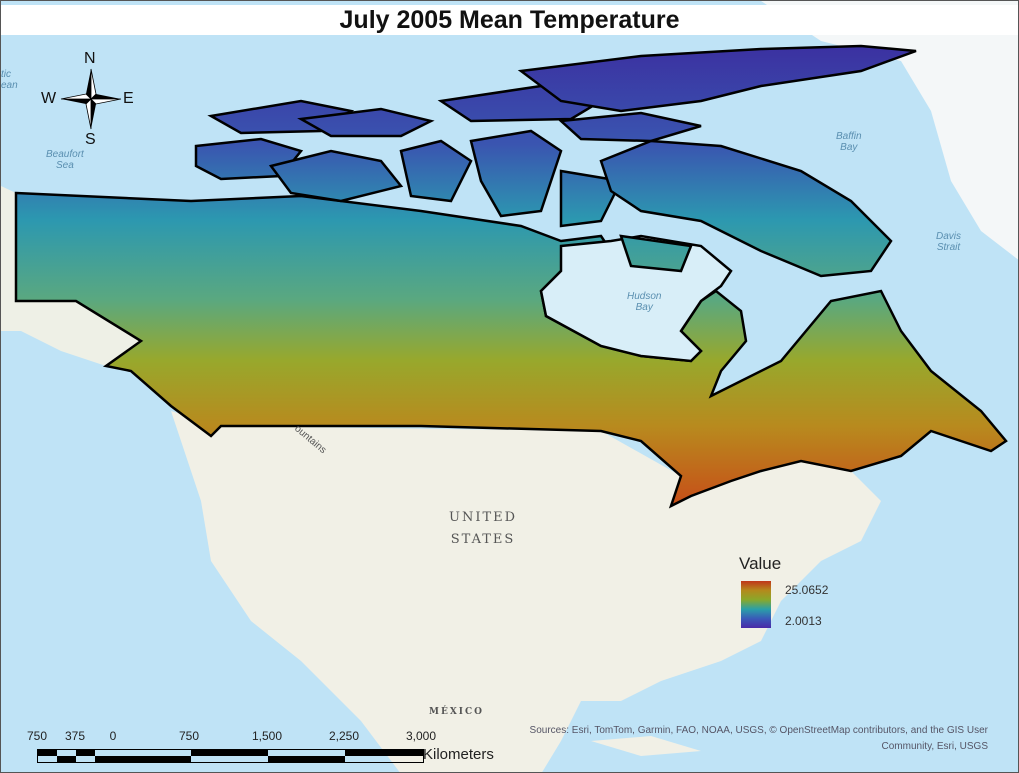 The image size is (1019, 773). What do you see at coordinates (421, 736) in the screenshot?
I see `scale-tick: 3,000` at bounding box center [421, 736].